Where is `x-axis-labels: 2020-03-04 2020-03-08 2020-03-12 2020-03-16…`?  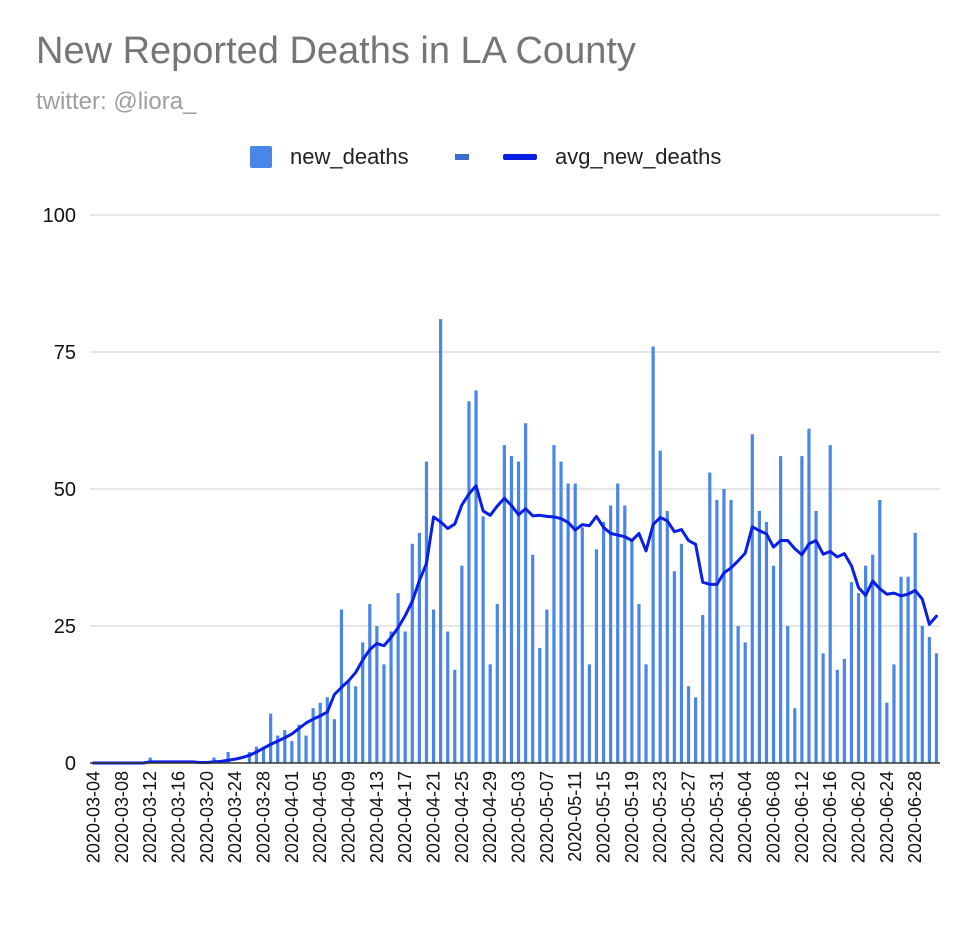
x-axis-labels: 2020-03-04 2020-03-08 2020-03-12 2020-03-16… is located at coordinates (505, 817).